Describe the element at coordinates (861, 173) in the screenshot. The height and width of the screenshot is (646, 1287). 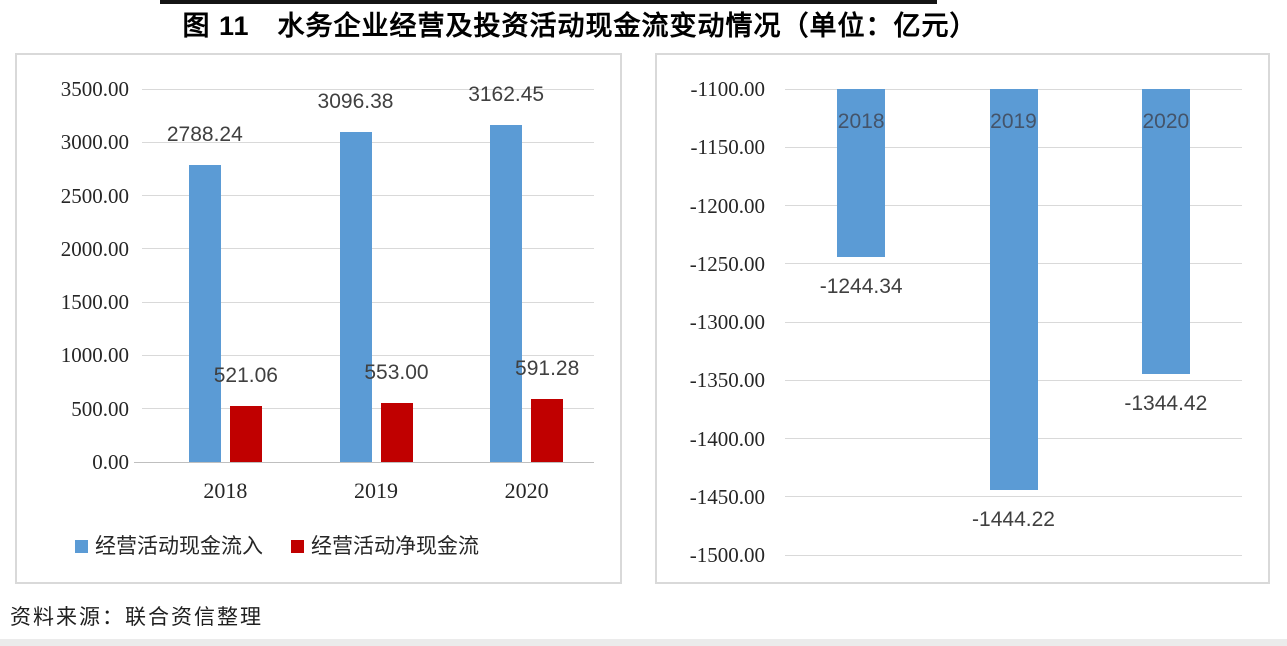
I see `bar-2018` at that location.